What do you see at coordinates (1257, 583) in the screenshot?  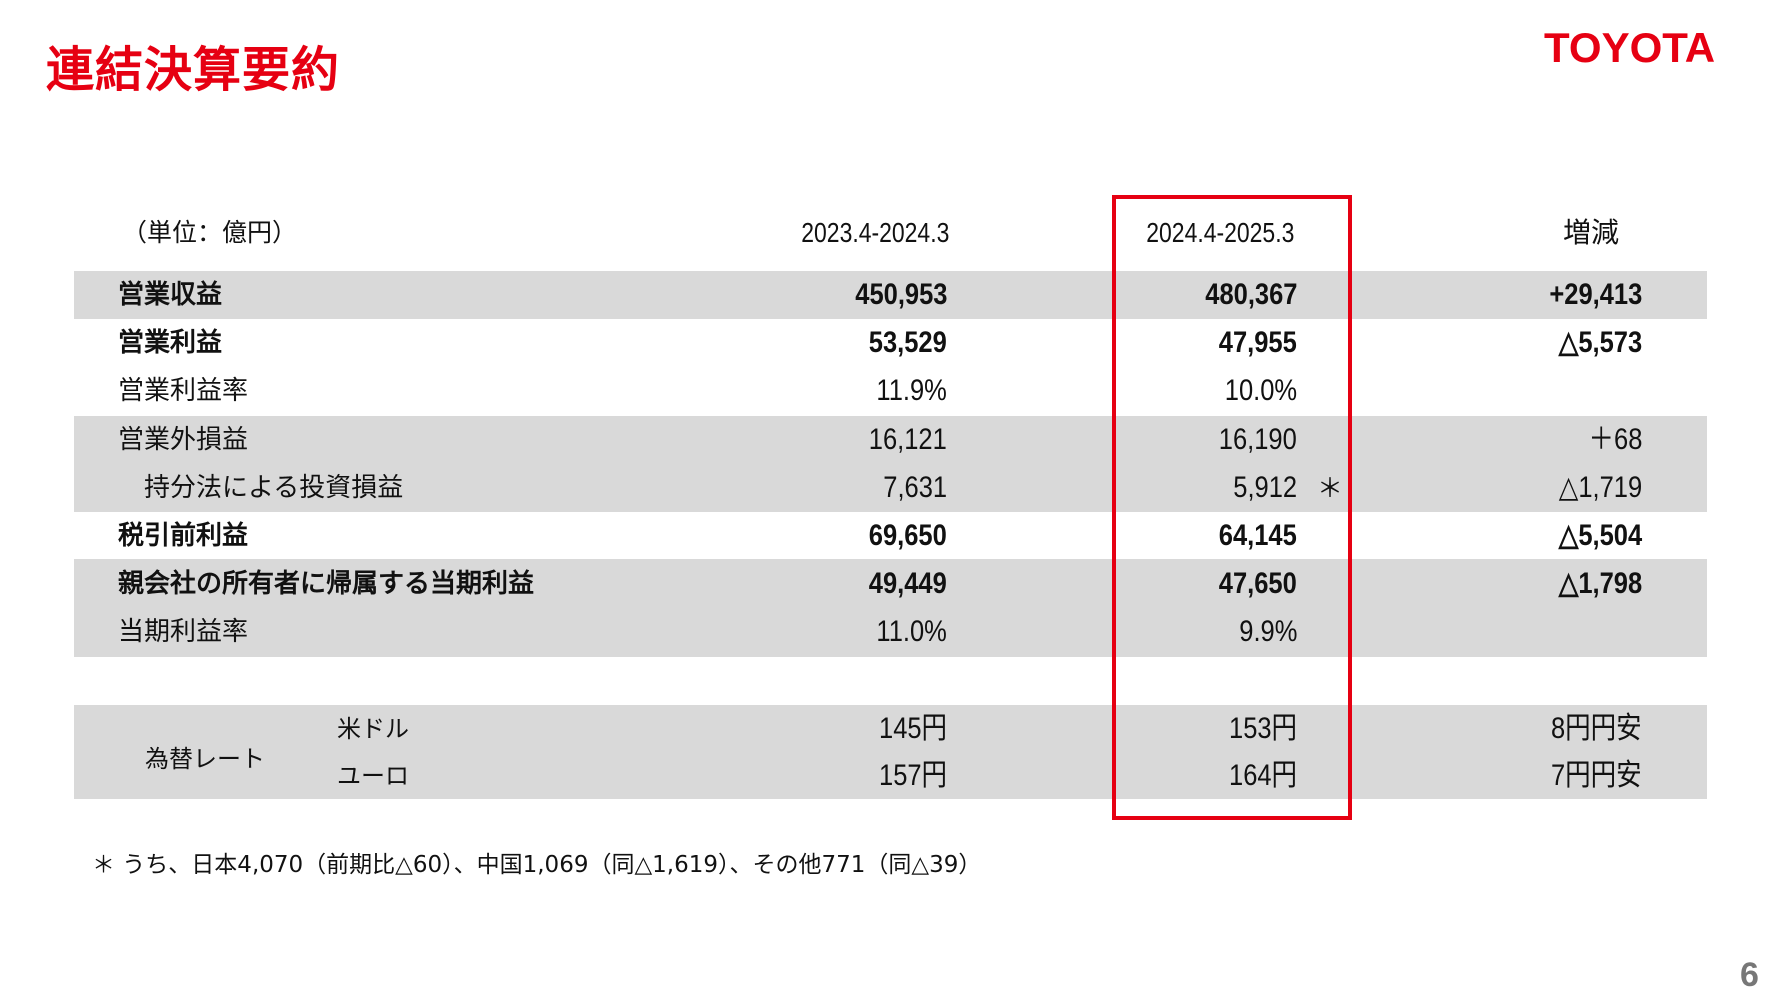 I see `value-curr: 47,650` at bounding box center [1257, 583].